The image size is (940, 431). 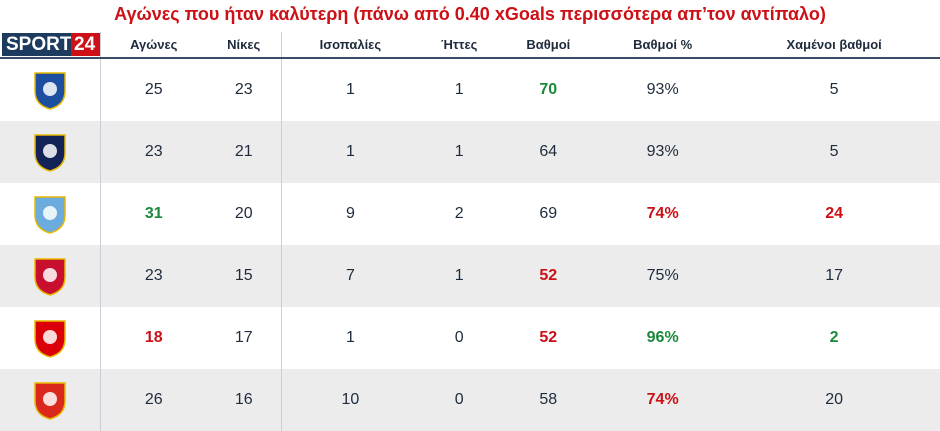 I want to click on manchester-city-crest-icon, so click(x=50, y=215).